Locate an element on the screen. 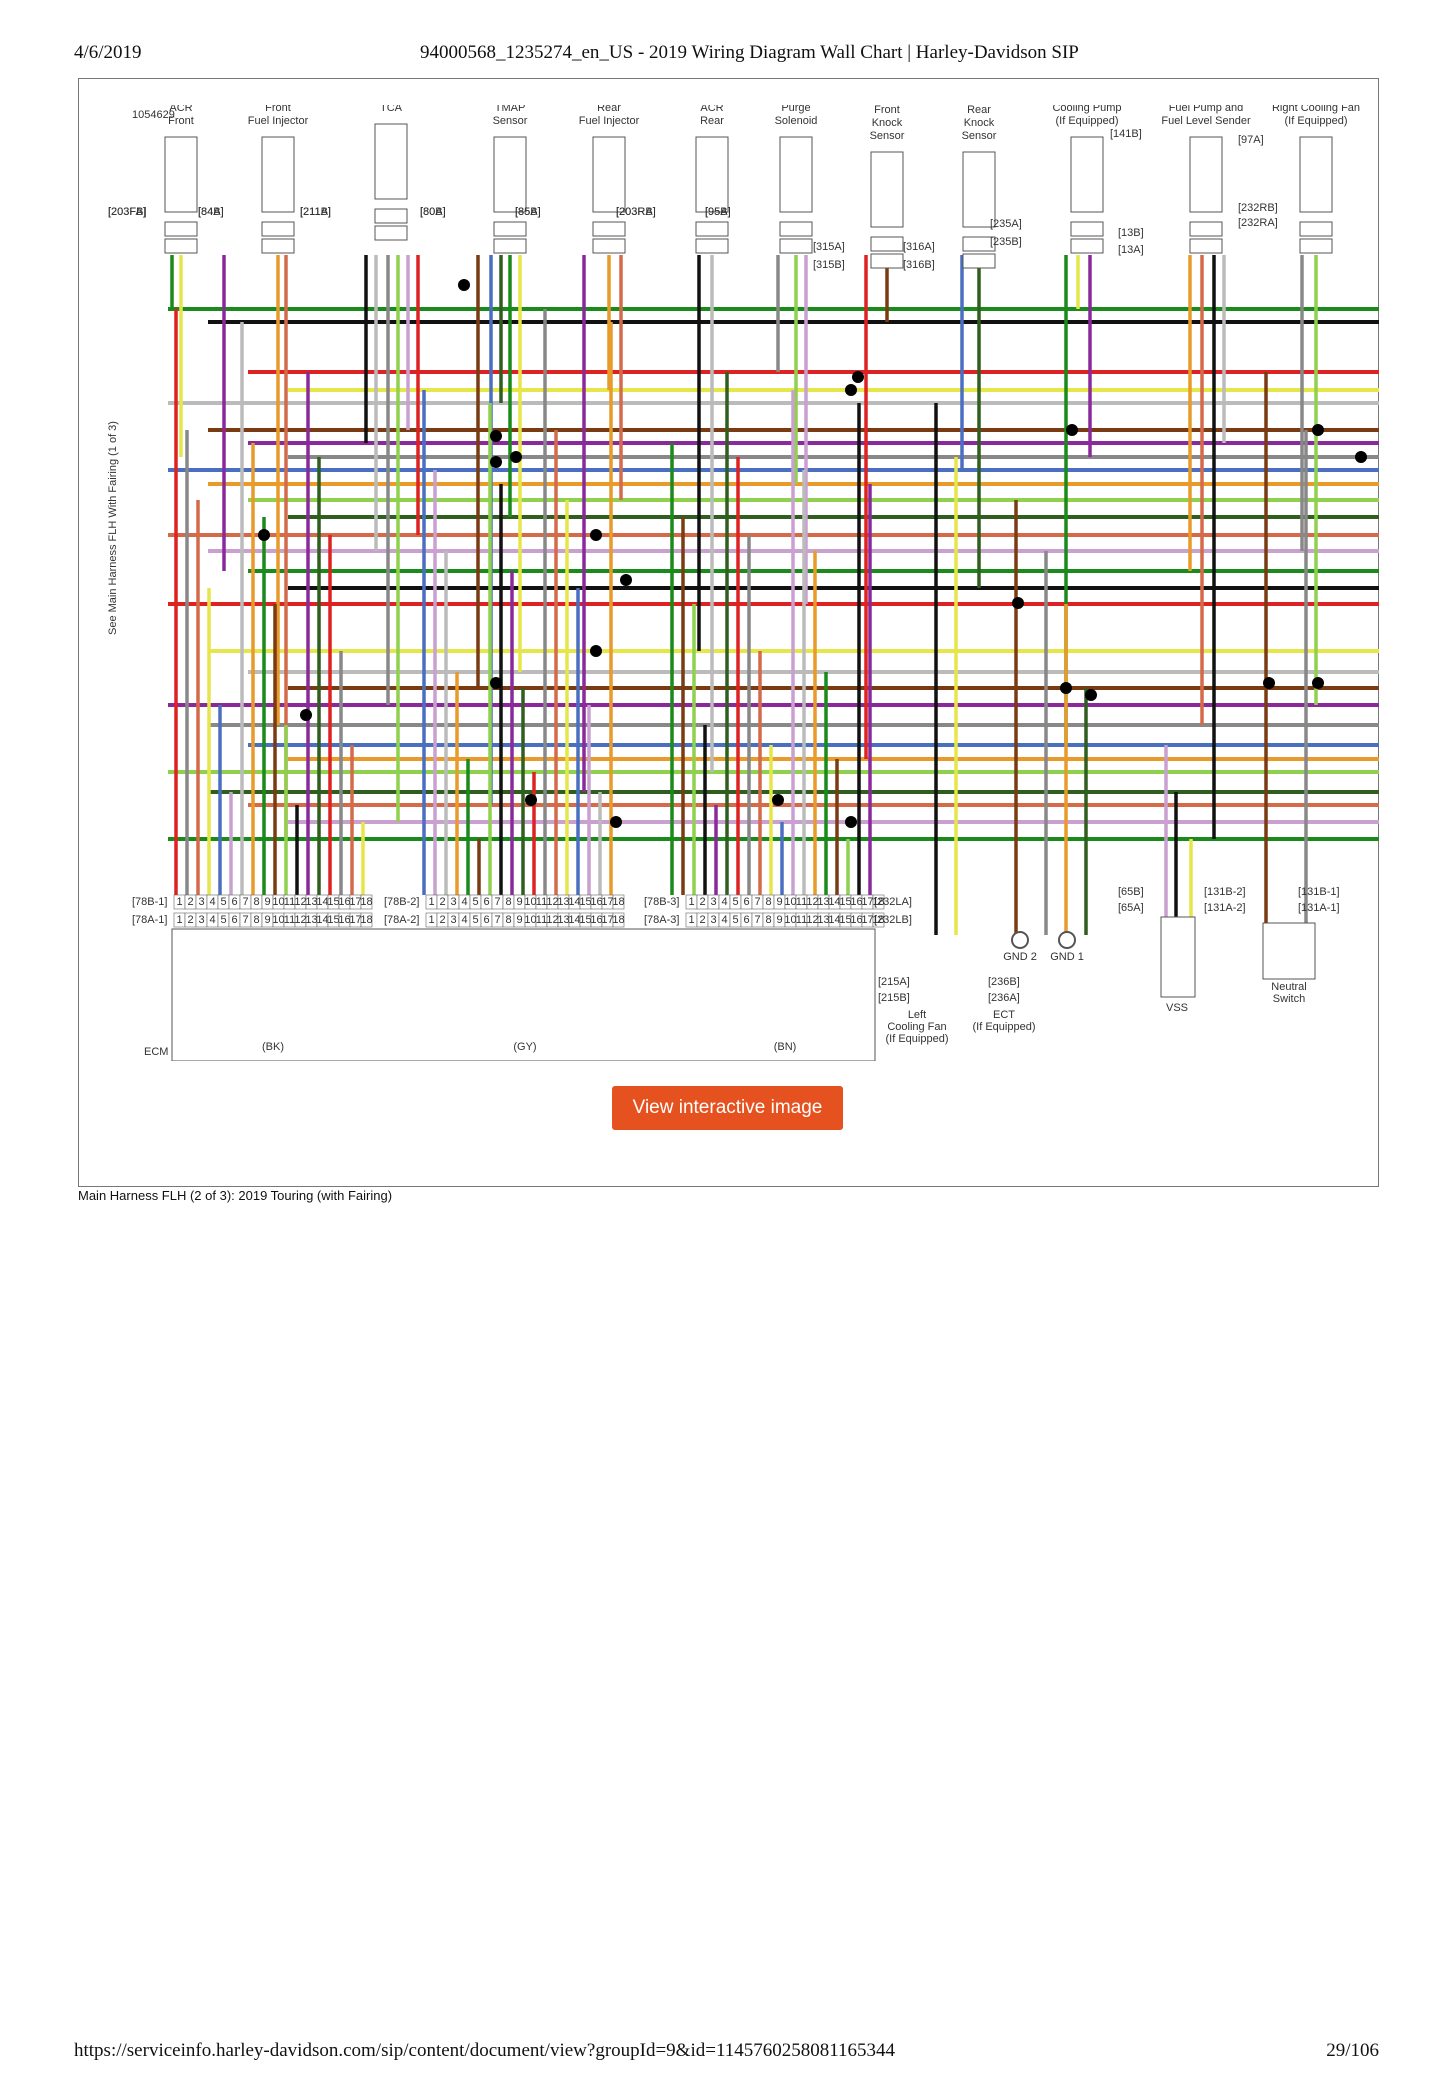 The width and height of the screenshot is (1450, 2100). bottom-label: [131A-2] is located at coordinates (1225, 908).